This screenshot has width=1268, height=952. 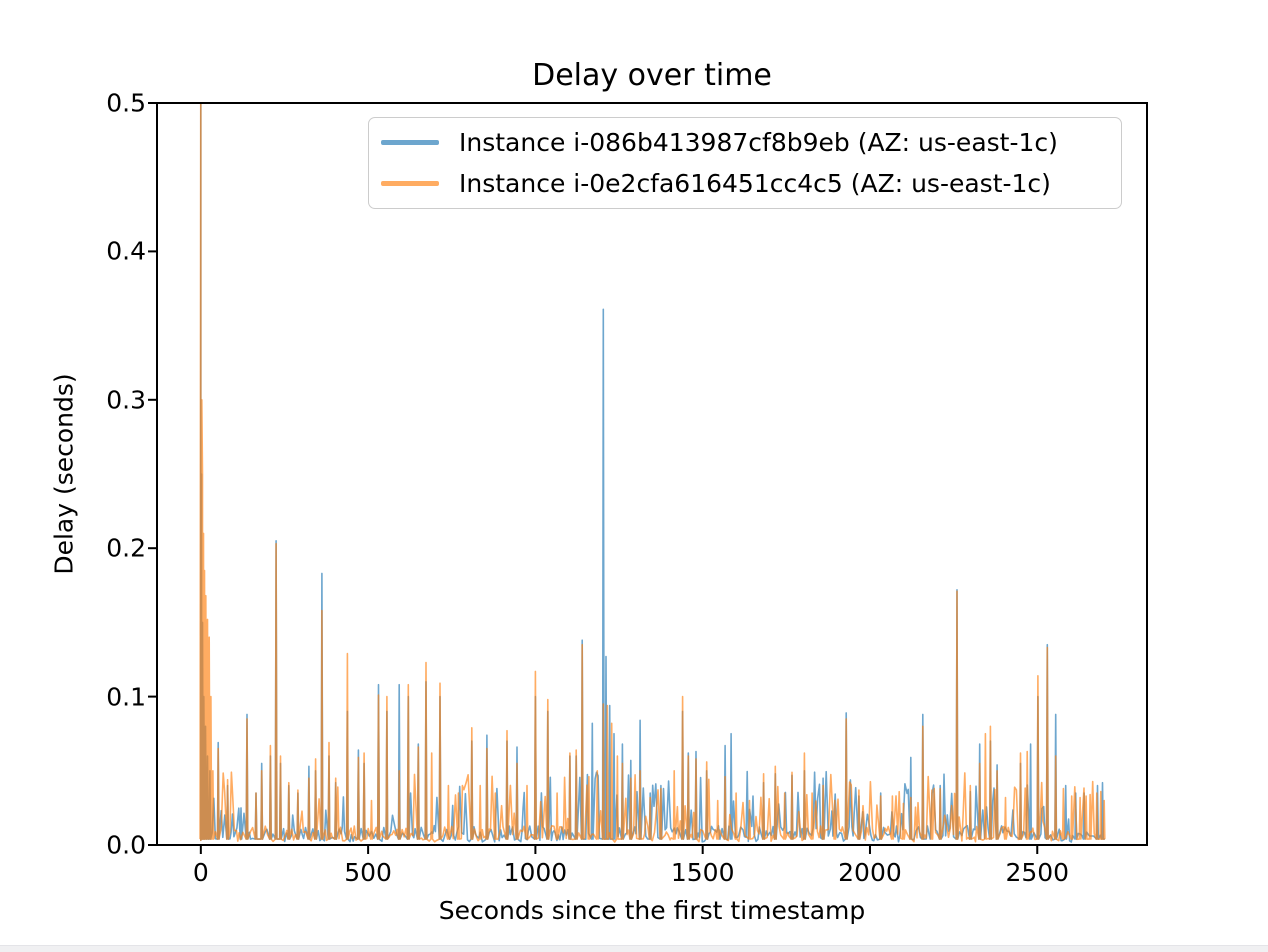 What do you see at coordinates (410, 142) in the screenshot?
I see `legend-line-swatch-blue` at bounding box center [410, 142].